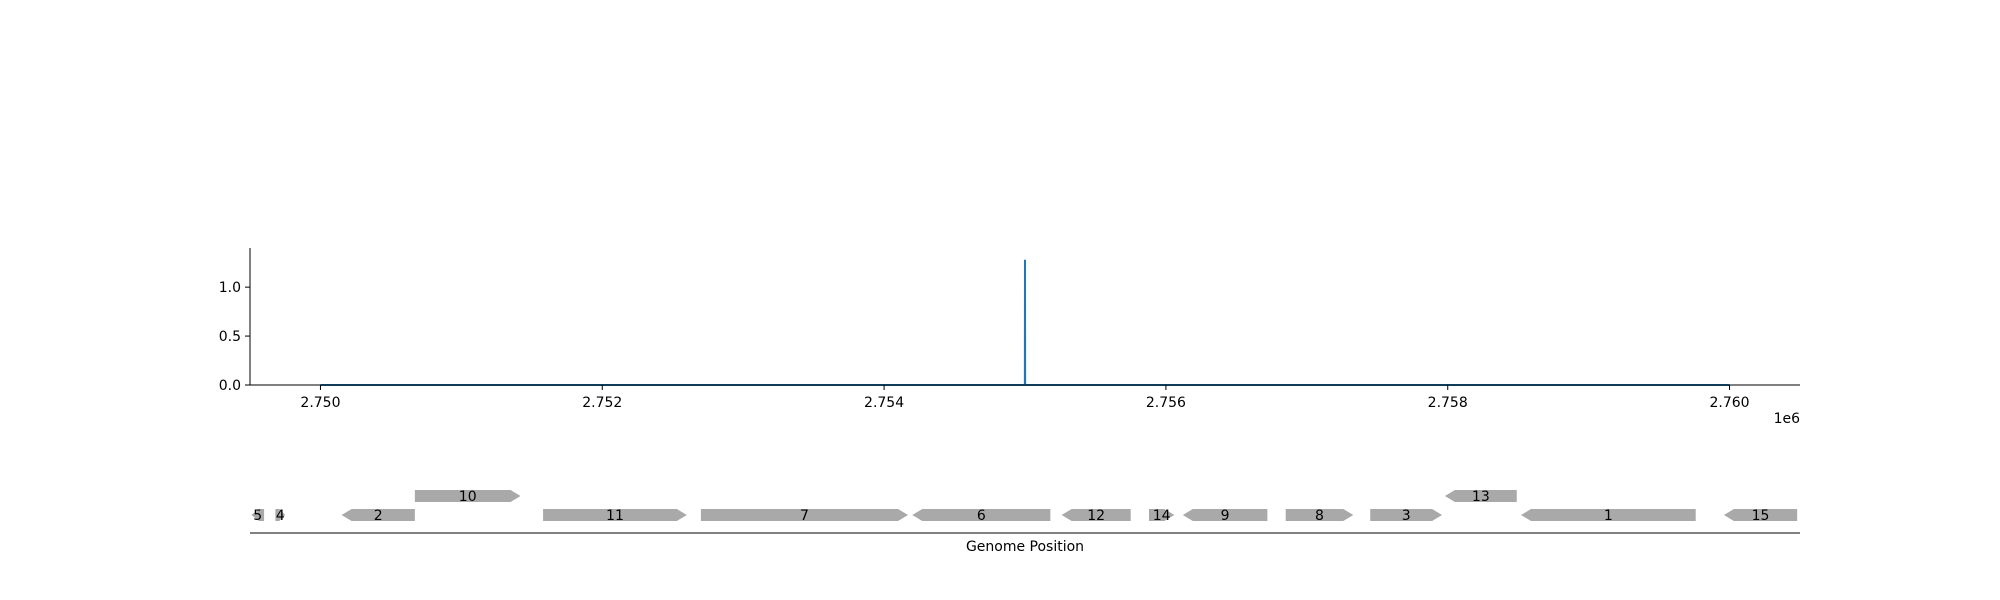 The height and width of the screenshot is (600, 2000). I want to click on x-tick-label: 2.758, so click(1448, 403).